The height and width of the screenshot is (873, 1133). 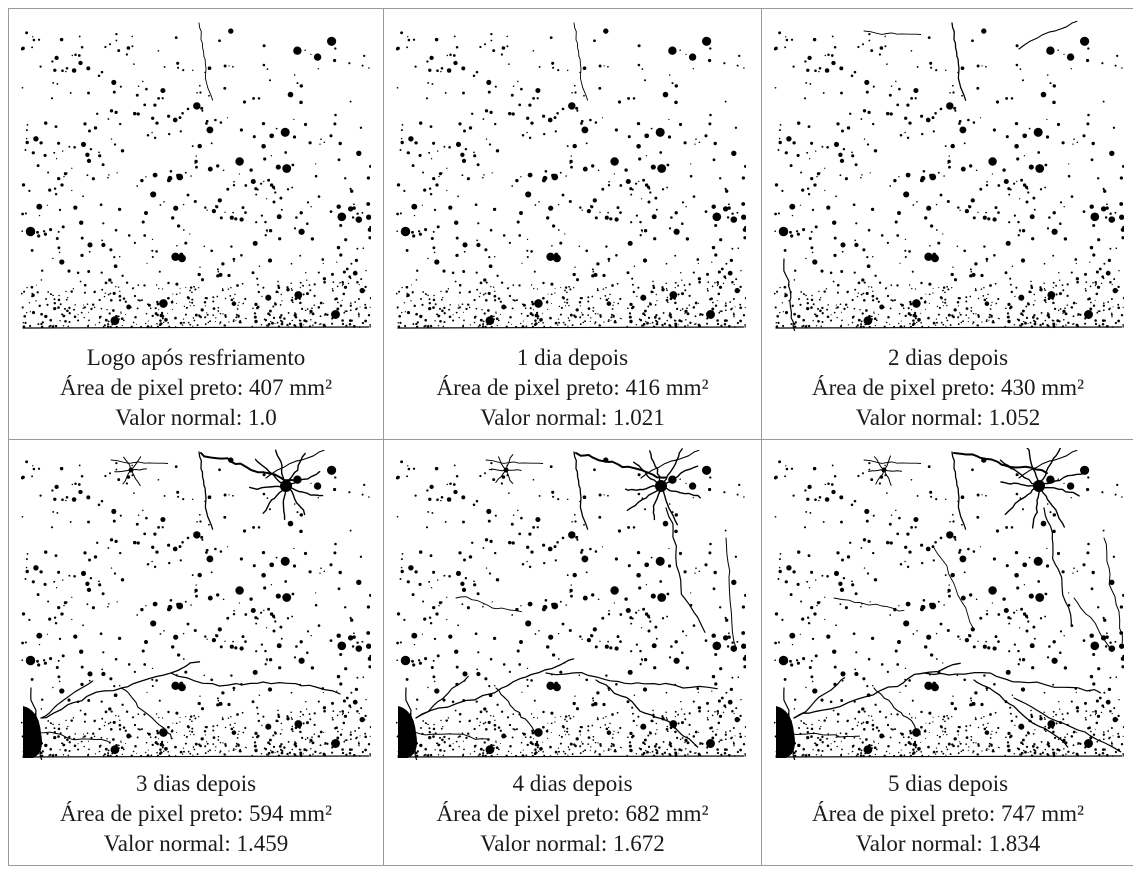 I want to click on panel-normal-value: Valor normal: 1.459, so click(x=196, y=843).